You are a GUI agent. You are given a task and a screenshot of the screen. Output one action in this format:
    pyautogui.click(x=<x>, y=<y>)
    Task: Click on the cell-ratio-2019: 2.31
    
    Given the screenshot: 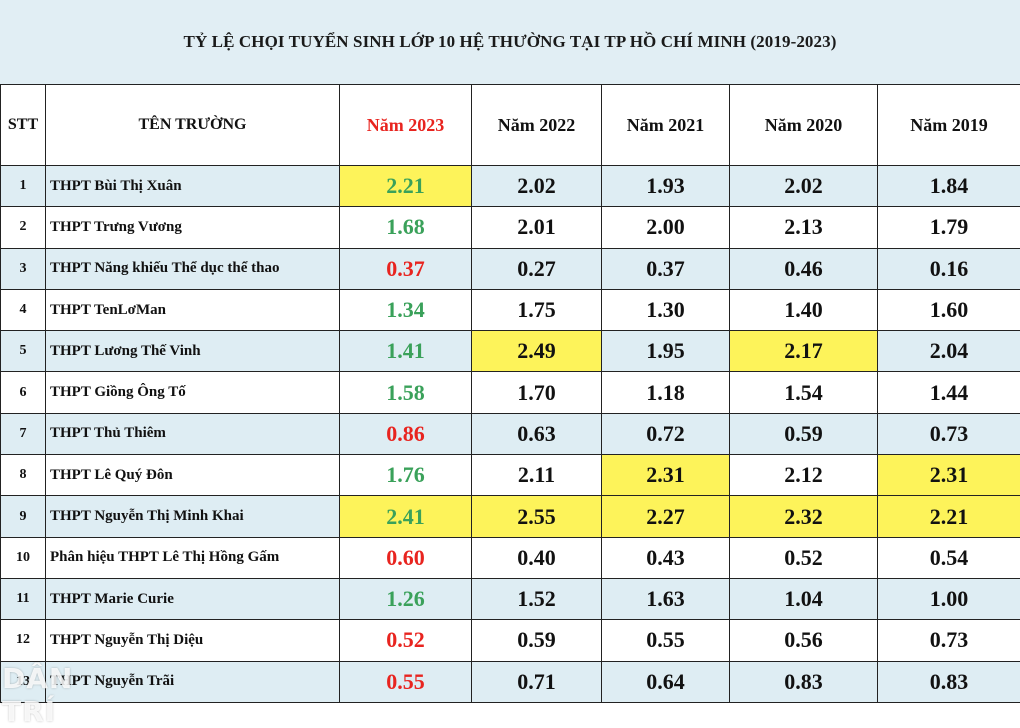 What is the action you would take?
    pyautogui.click(x=949, y=475)
    